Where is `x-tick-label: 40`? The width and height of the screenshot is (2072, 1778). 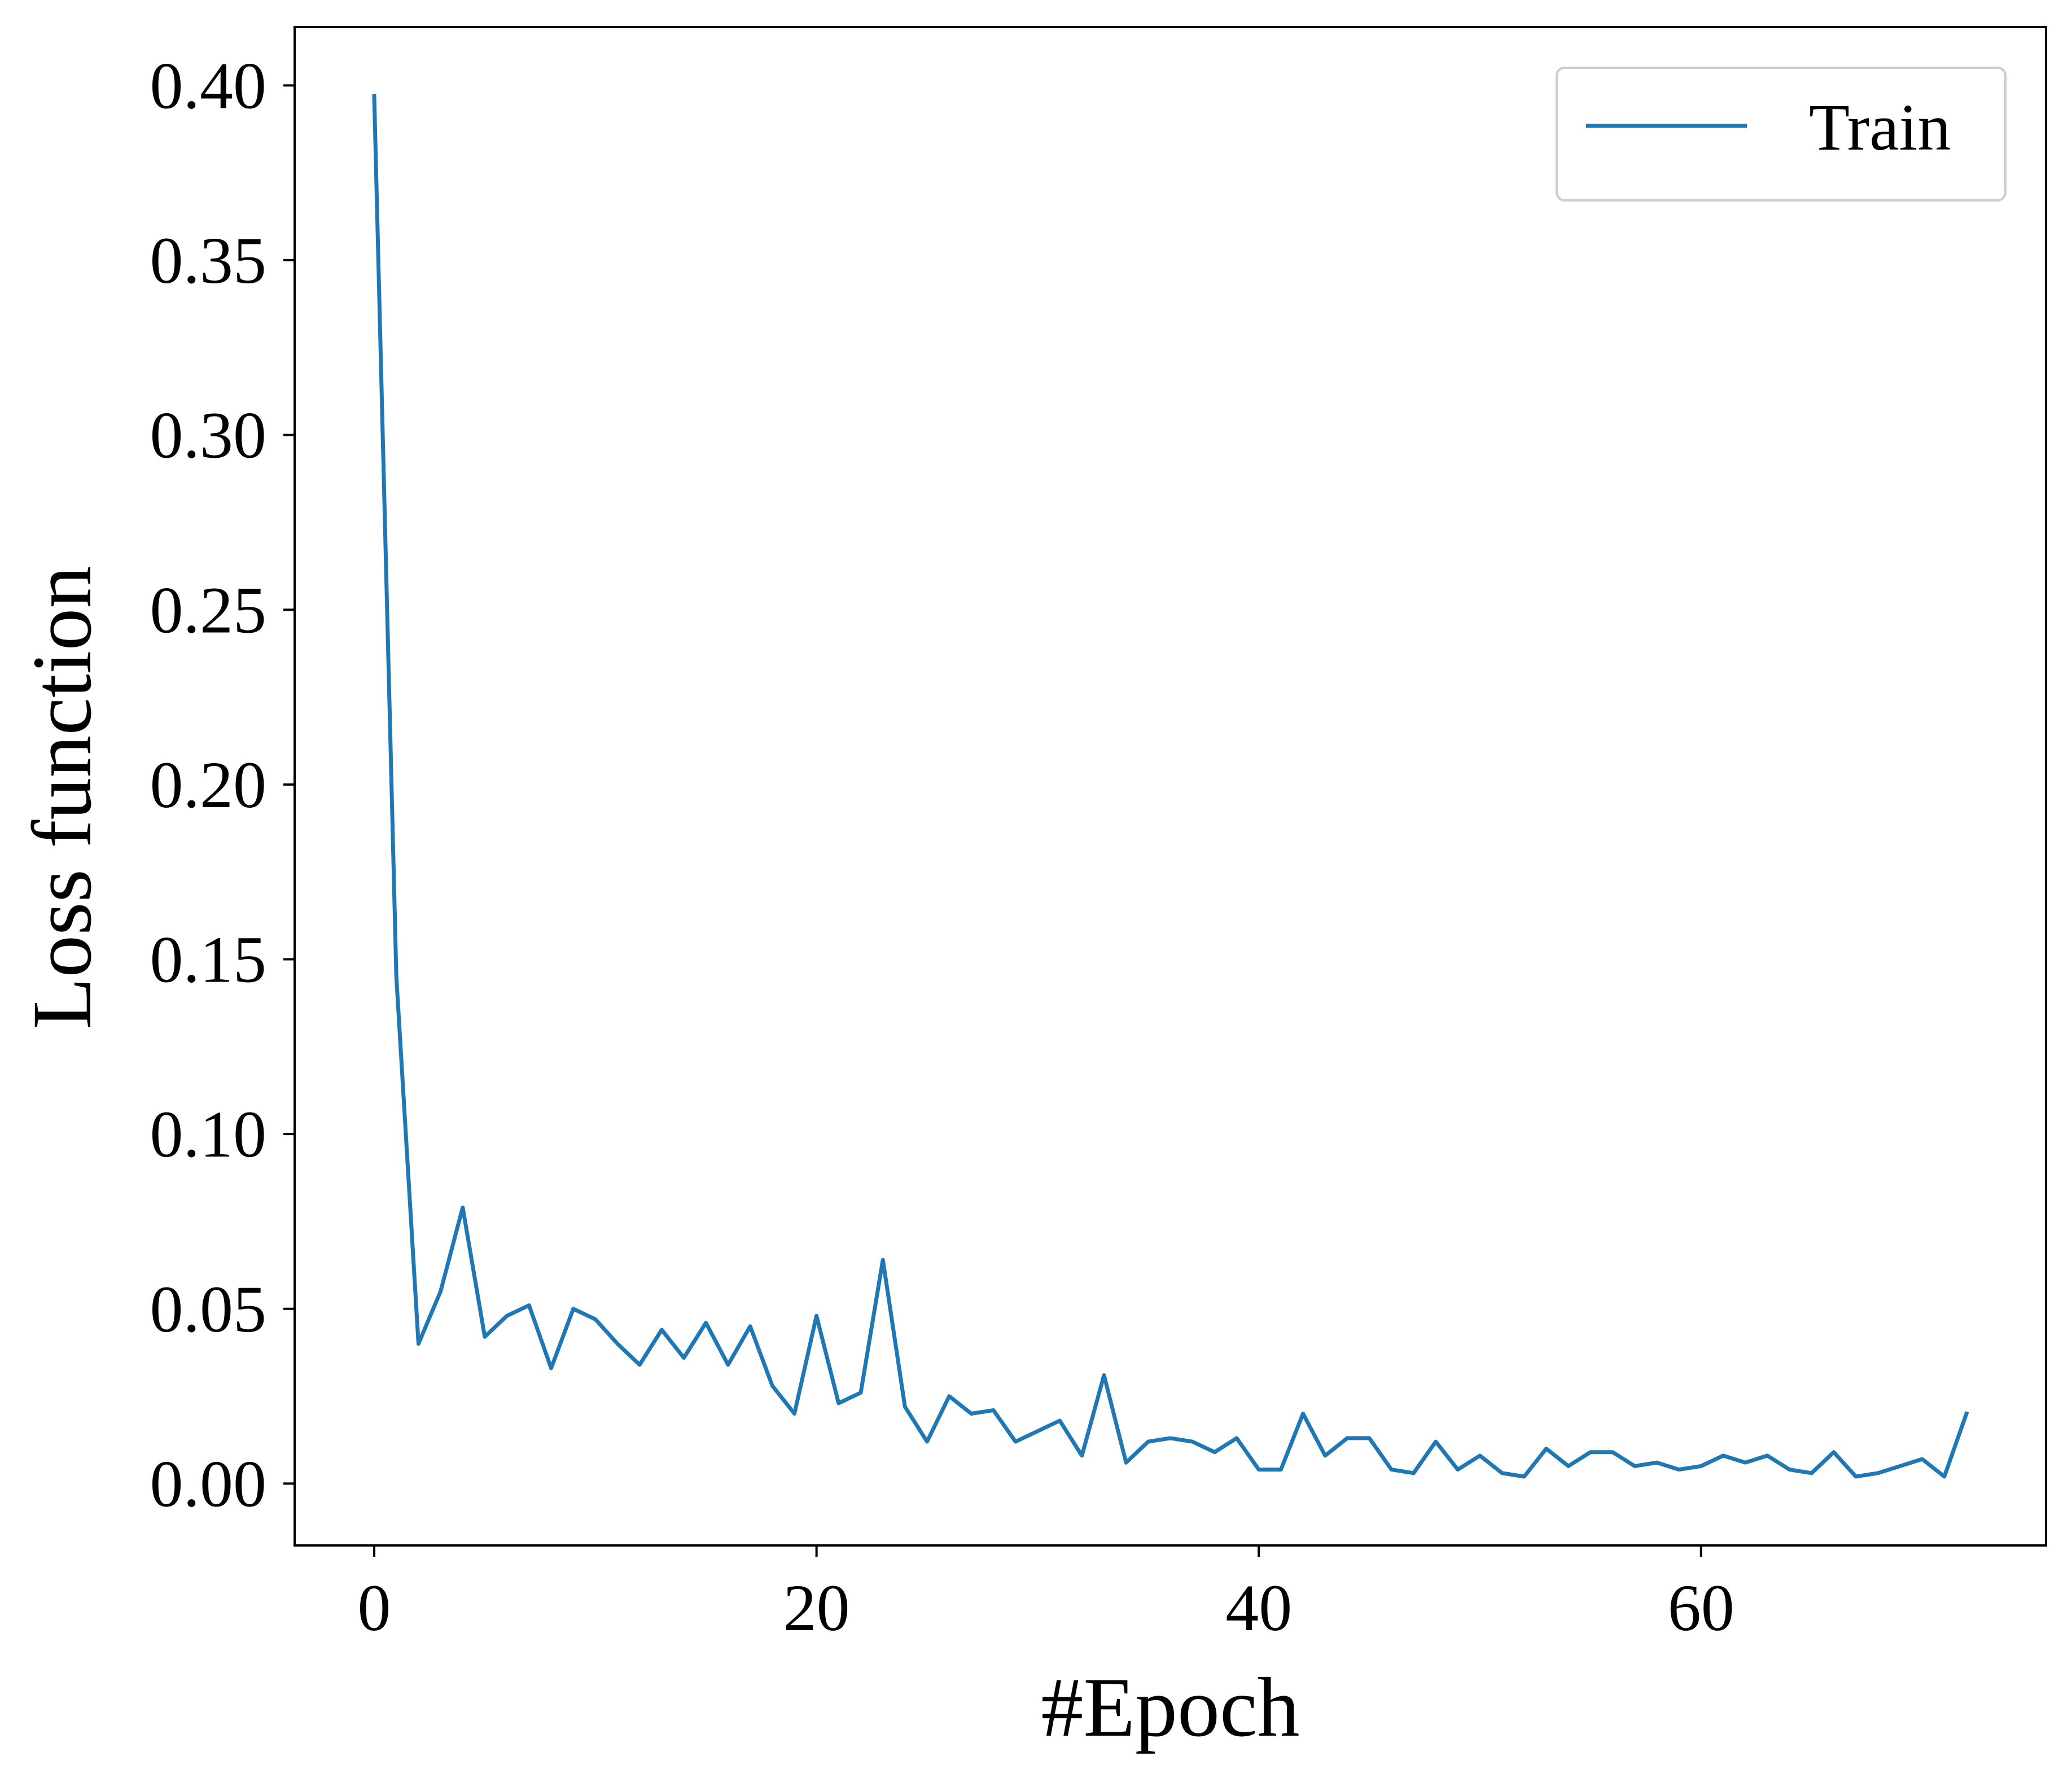 x-tick-label: 40 is located at coordinates (1258, 1608).